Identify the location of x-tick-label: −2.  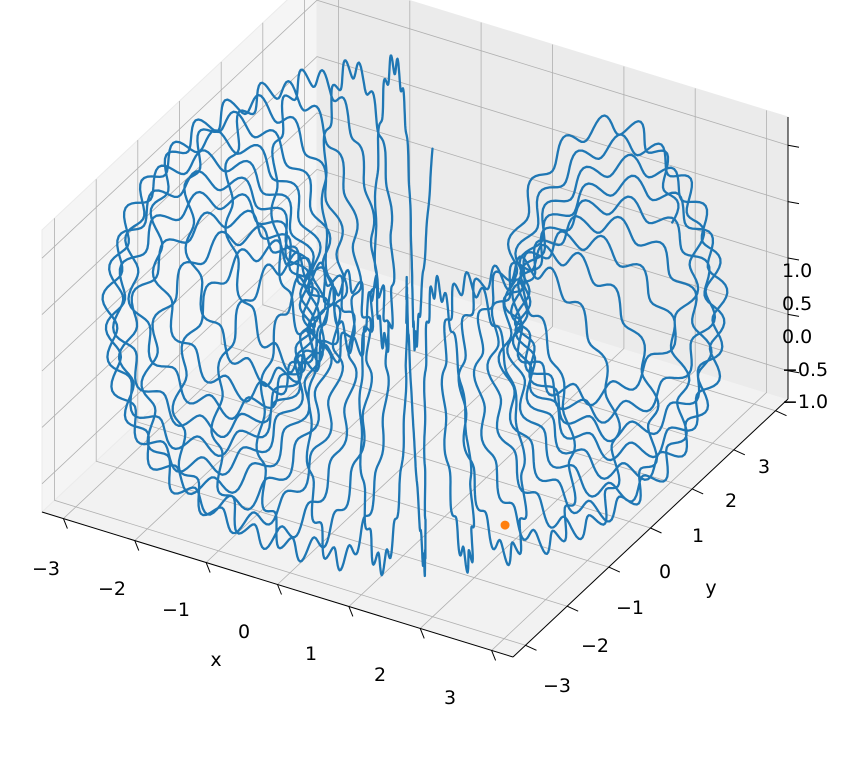
(112, 589).